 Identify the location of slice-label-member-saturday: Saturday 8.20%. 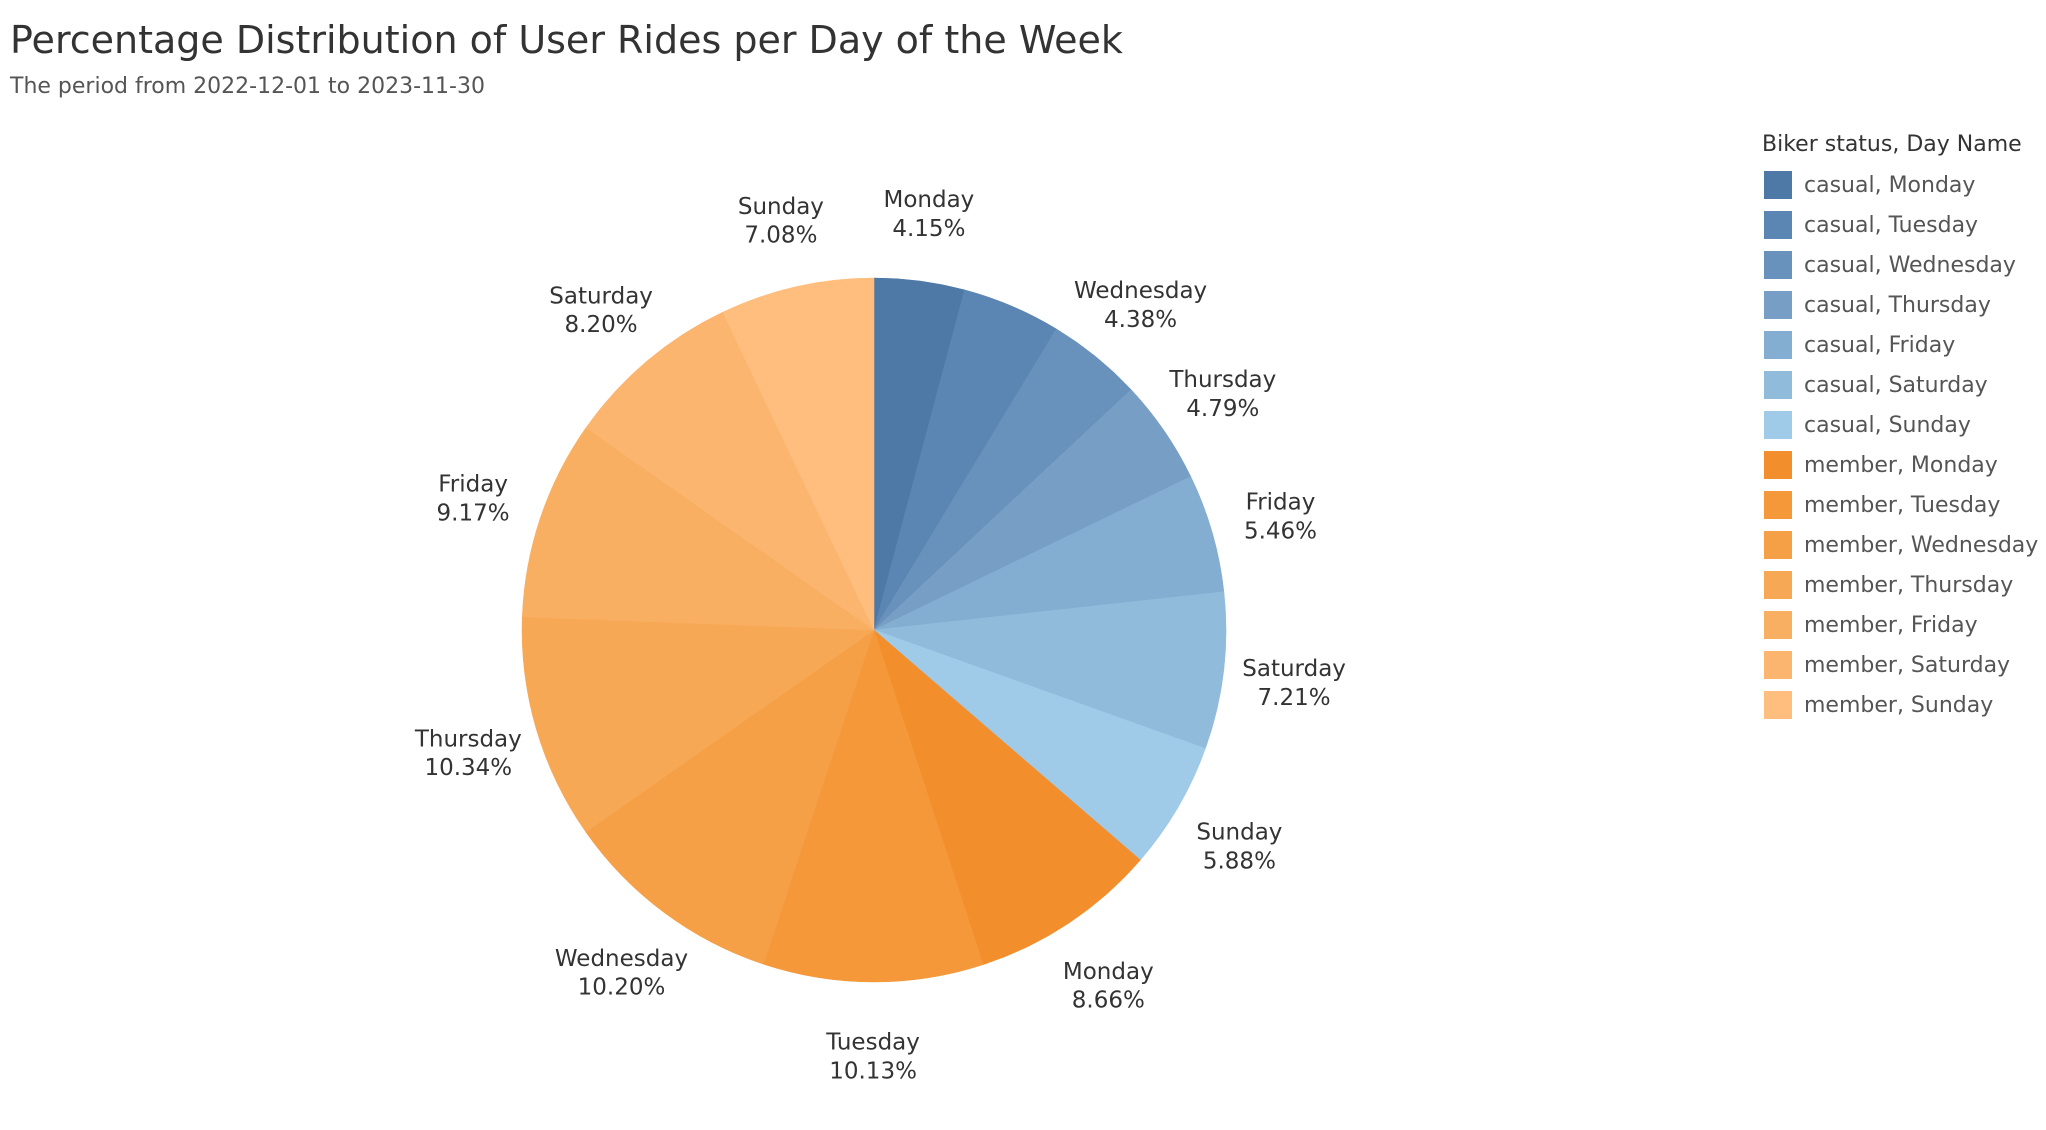
(601, 310).